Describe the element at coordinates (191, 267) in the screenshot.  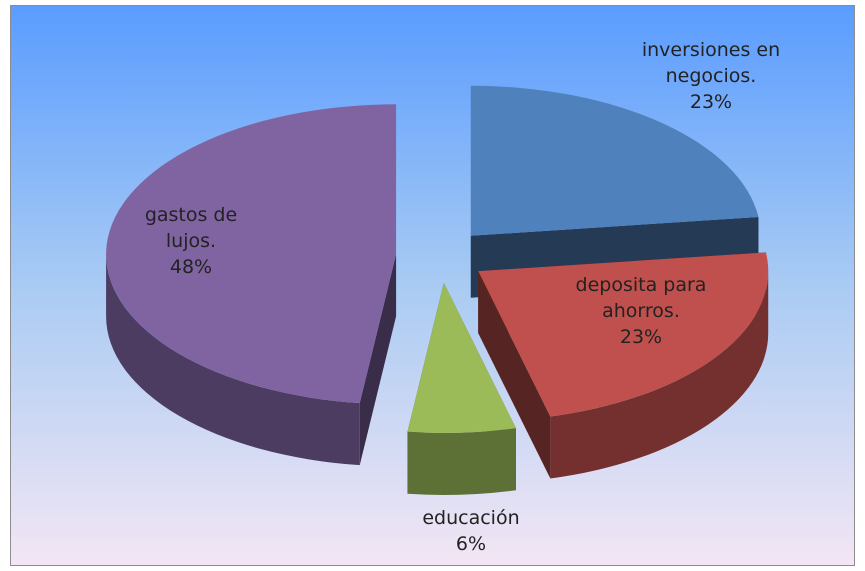
I see `value-label: 48%` at that location.